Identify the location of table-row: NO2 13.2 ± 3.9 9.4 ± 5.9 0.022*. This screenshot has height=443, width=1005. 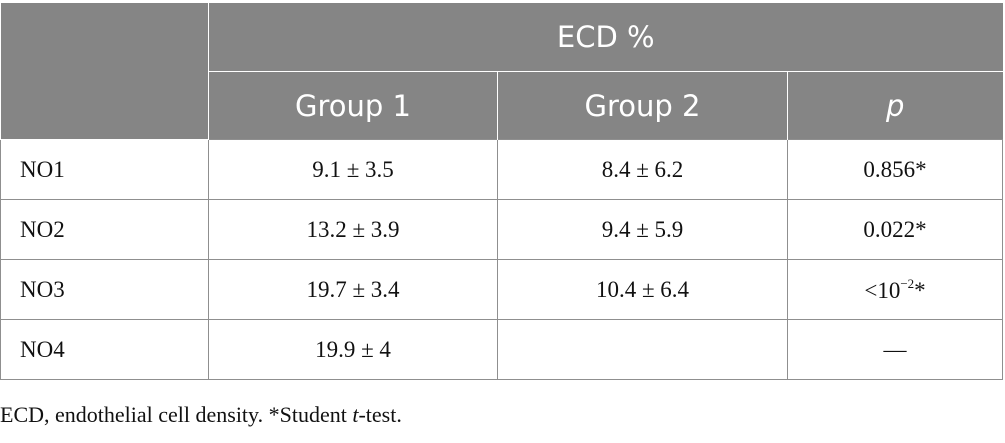
(502, 229).